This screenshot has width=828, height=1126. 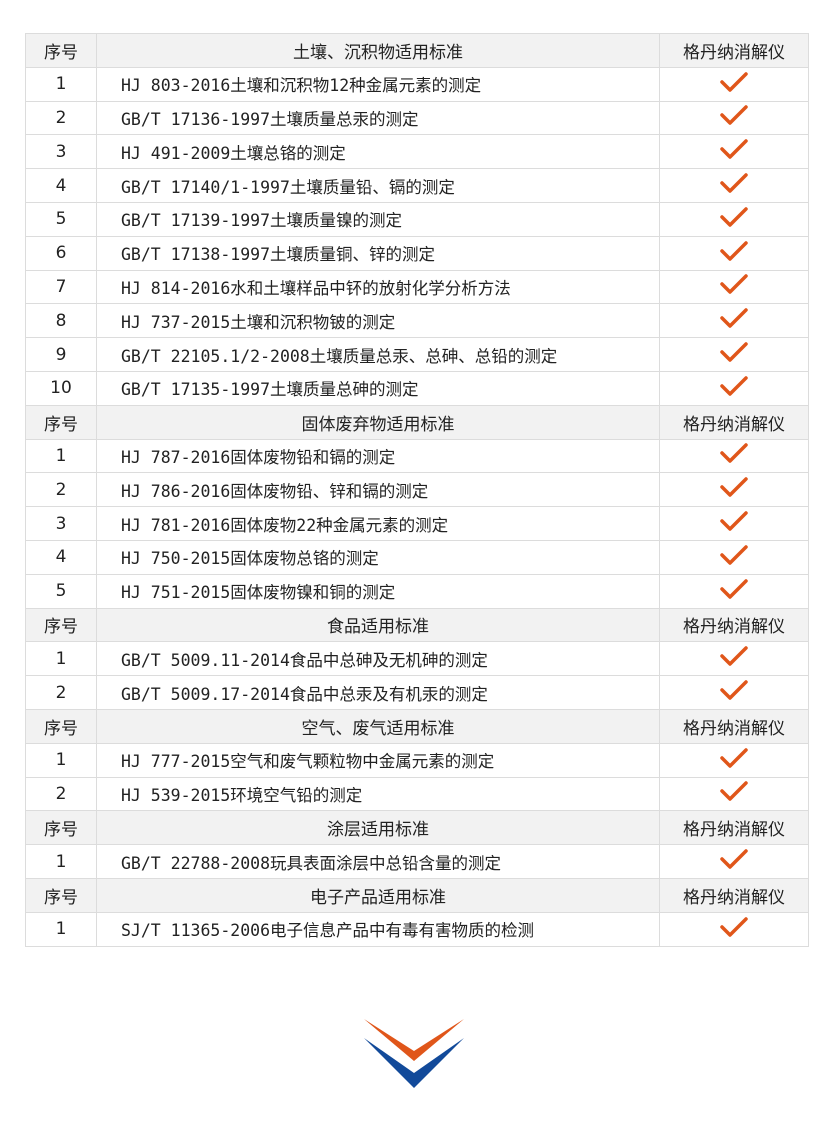 I want to click on section-header: 序号 空气、废气适用标准 格丹纳消解仪, so click(x=417, y=726).